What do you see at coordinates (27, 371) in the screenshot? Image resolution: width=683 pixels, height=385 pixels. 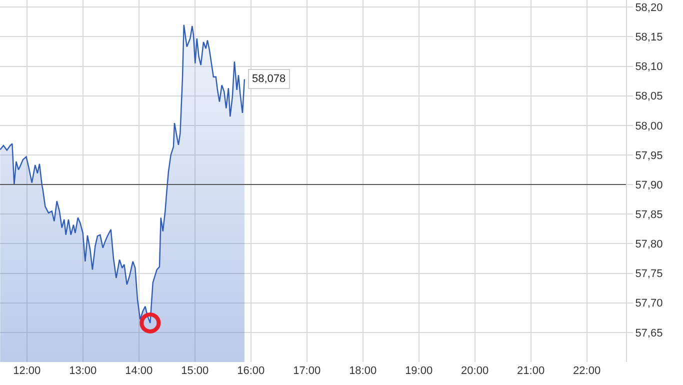 I see `x-tick-label: 12:00` at bounding box center [27, 371].